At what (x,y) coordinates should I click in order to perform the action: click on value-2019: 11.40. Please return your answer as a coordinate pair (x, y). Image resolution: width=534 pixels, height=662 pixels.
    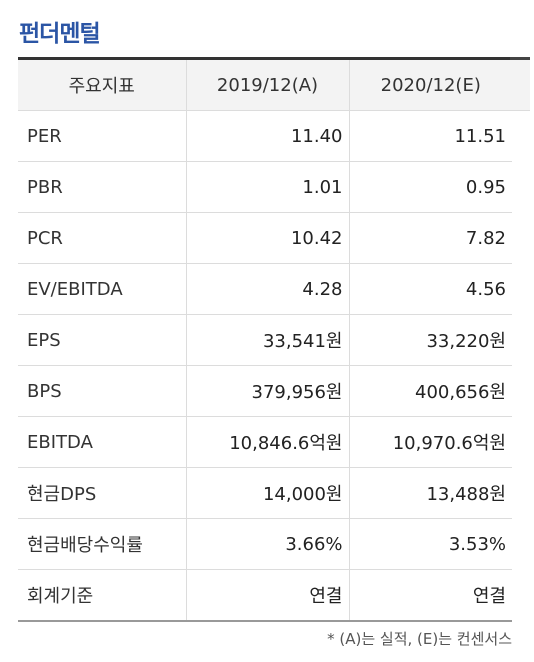
    Looking at the image, I should click on (267, 136).